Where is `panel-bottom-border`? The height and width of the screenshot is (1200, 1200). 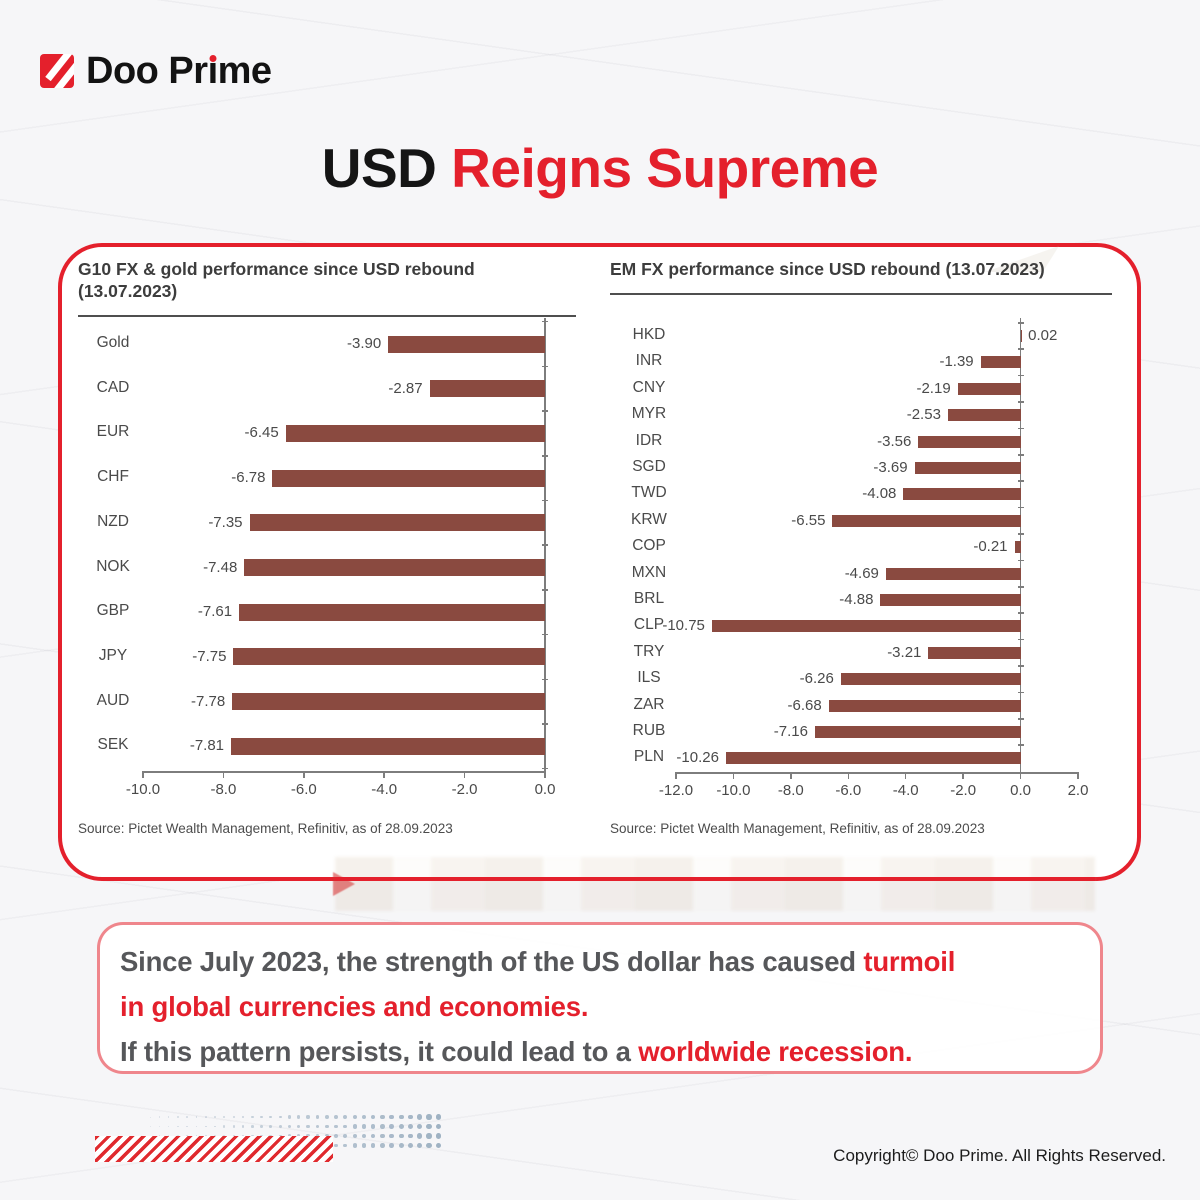 panel-bottom-border is located at coordinates (715, 879).